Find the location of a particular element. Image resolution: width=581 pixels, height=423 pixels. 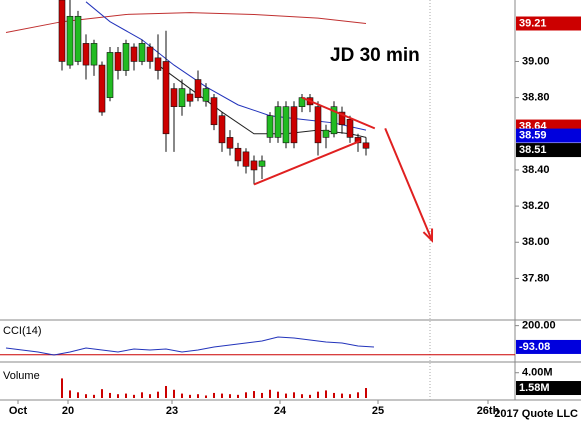

chart-title: JD 30 min is located at coordinates (375, 55).